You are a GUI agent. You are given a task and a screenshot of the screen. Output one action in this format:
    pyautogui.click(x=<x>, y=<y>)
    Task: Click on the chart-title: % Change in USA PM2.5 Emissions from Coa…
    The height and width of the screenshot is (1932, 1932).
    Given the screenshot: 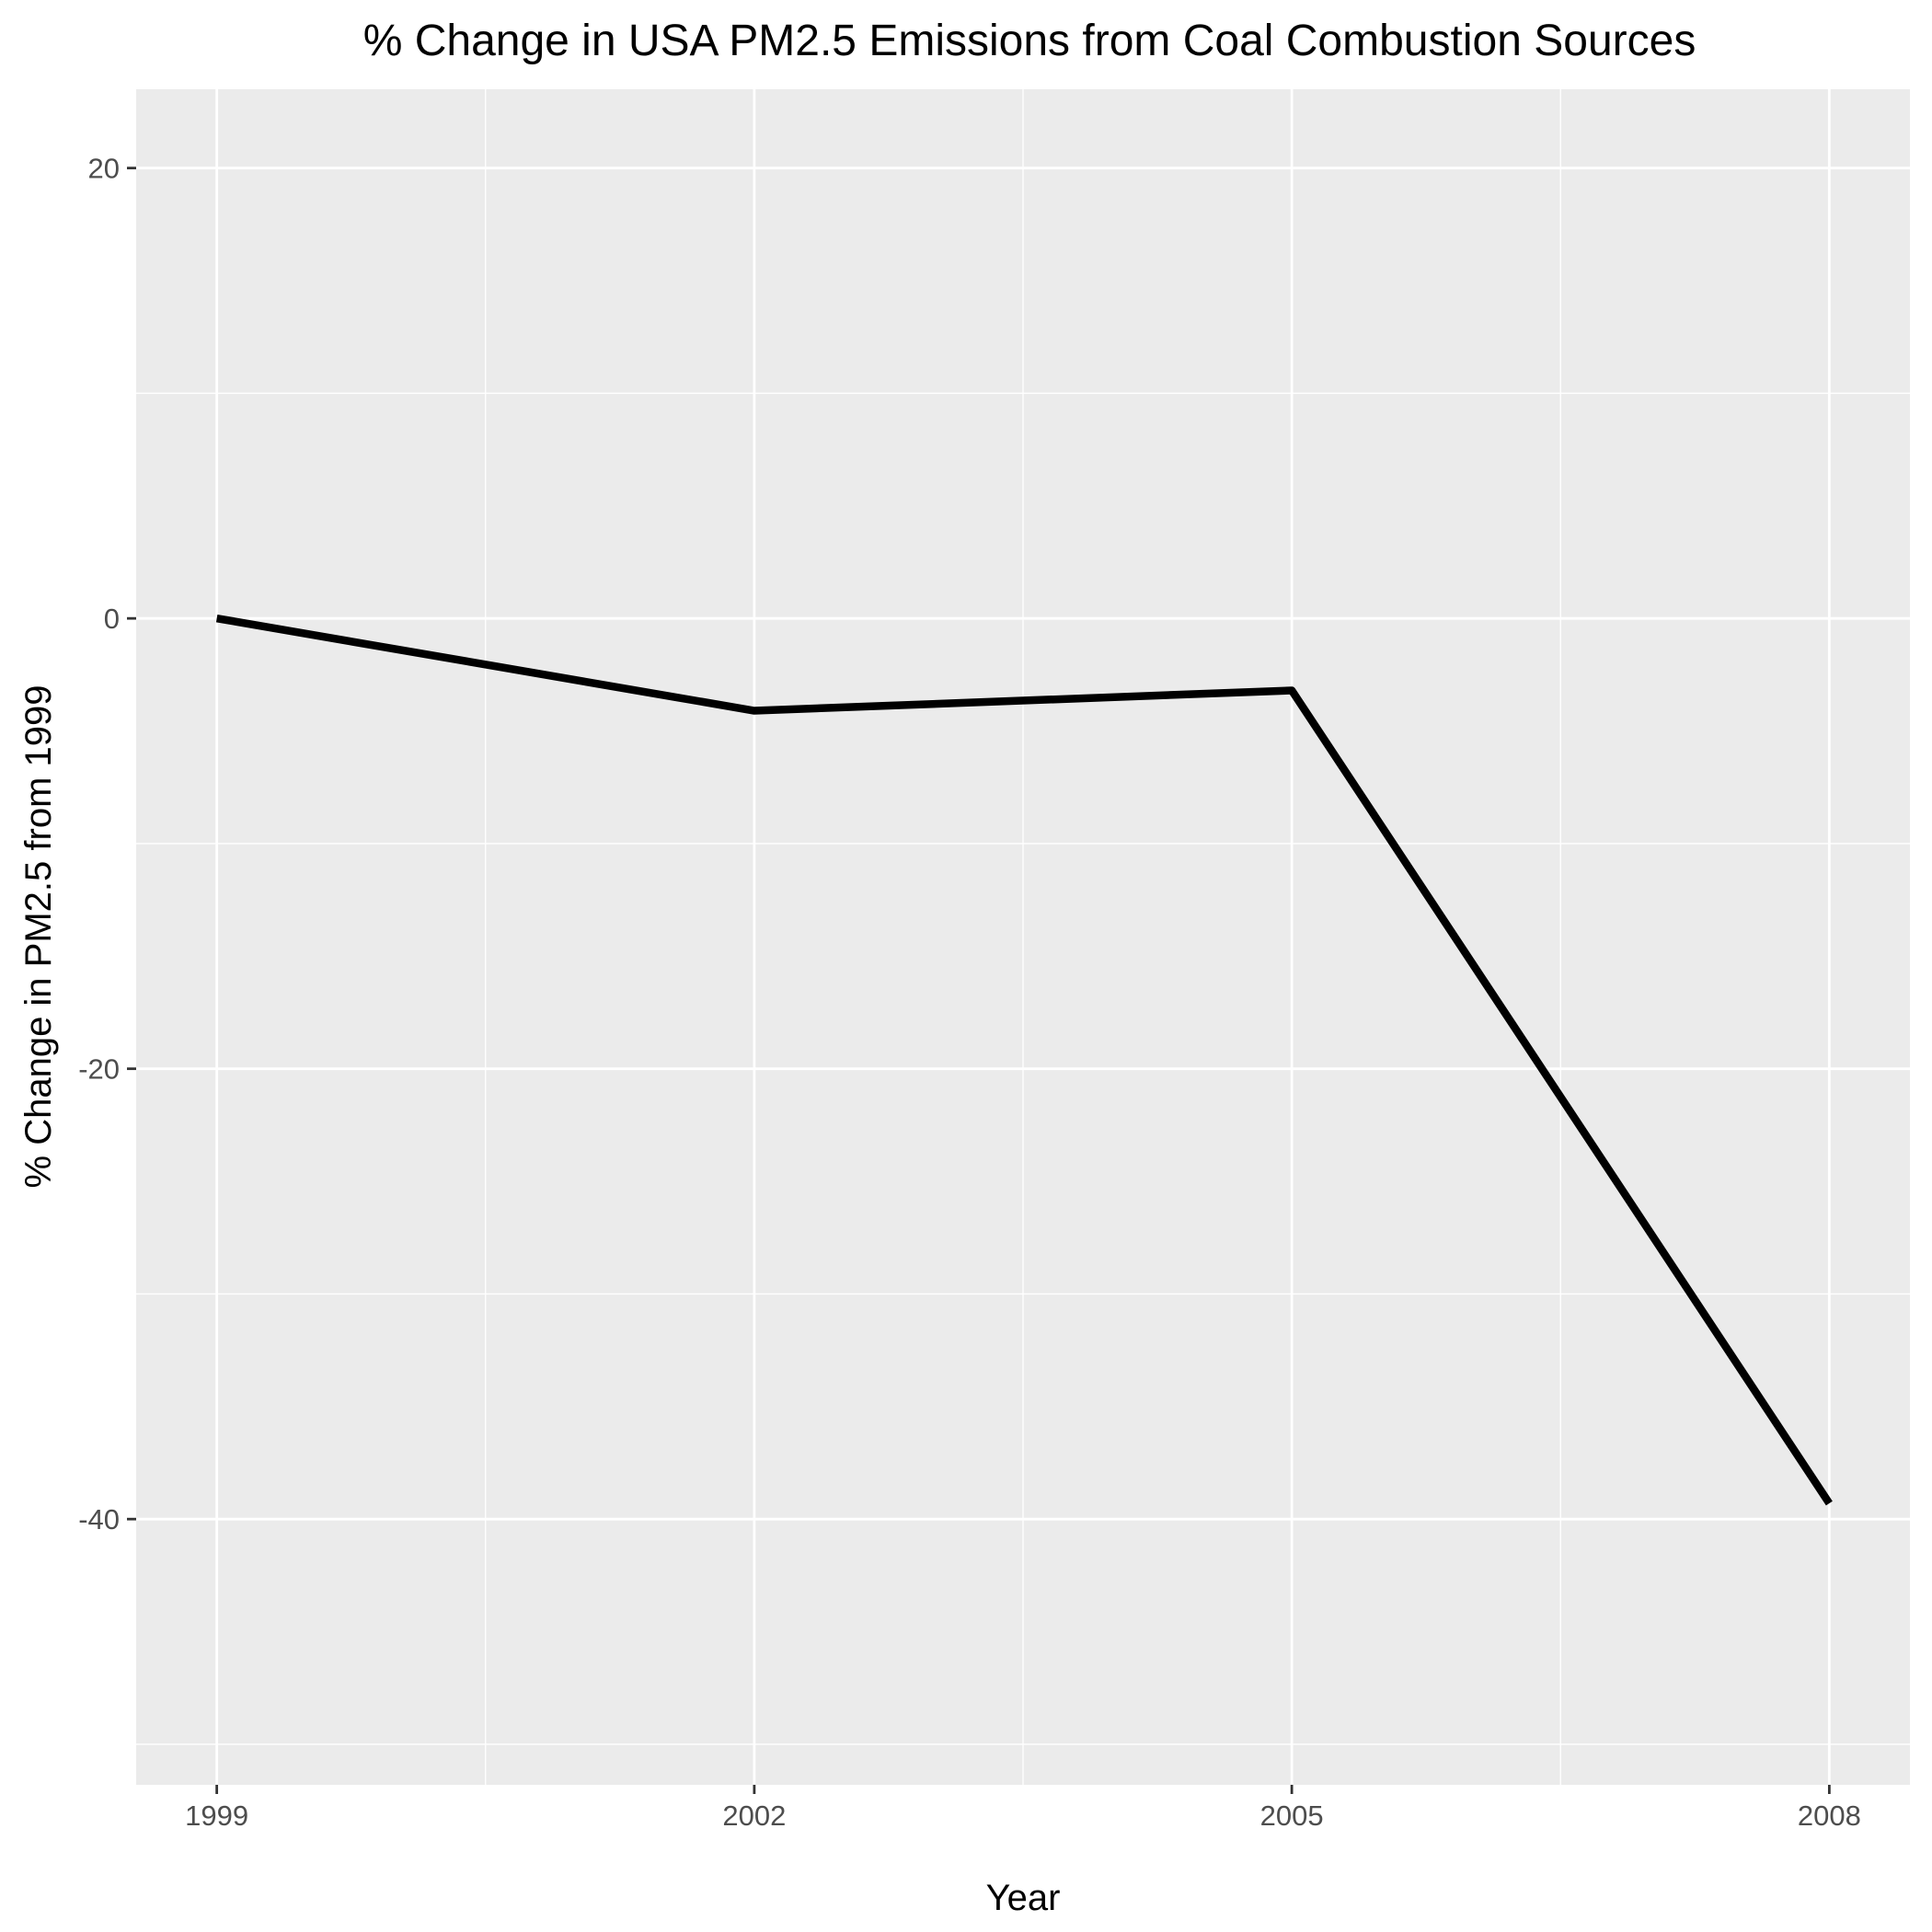 What is the action you would take?
    pyautogui.click(x=1029, y=41)
    